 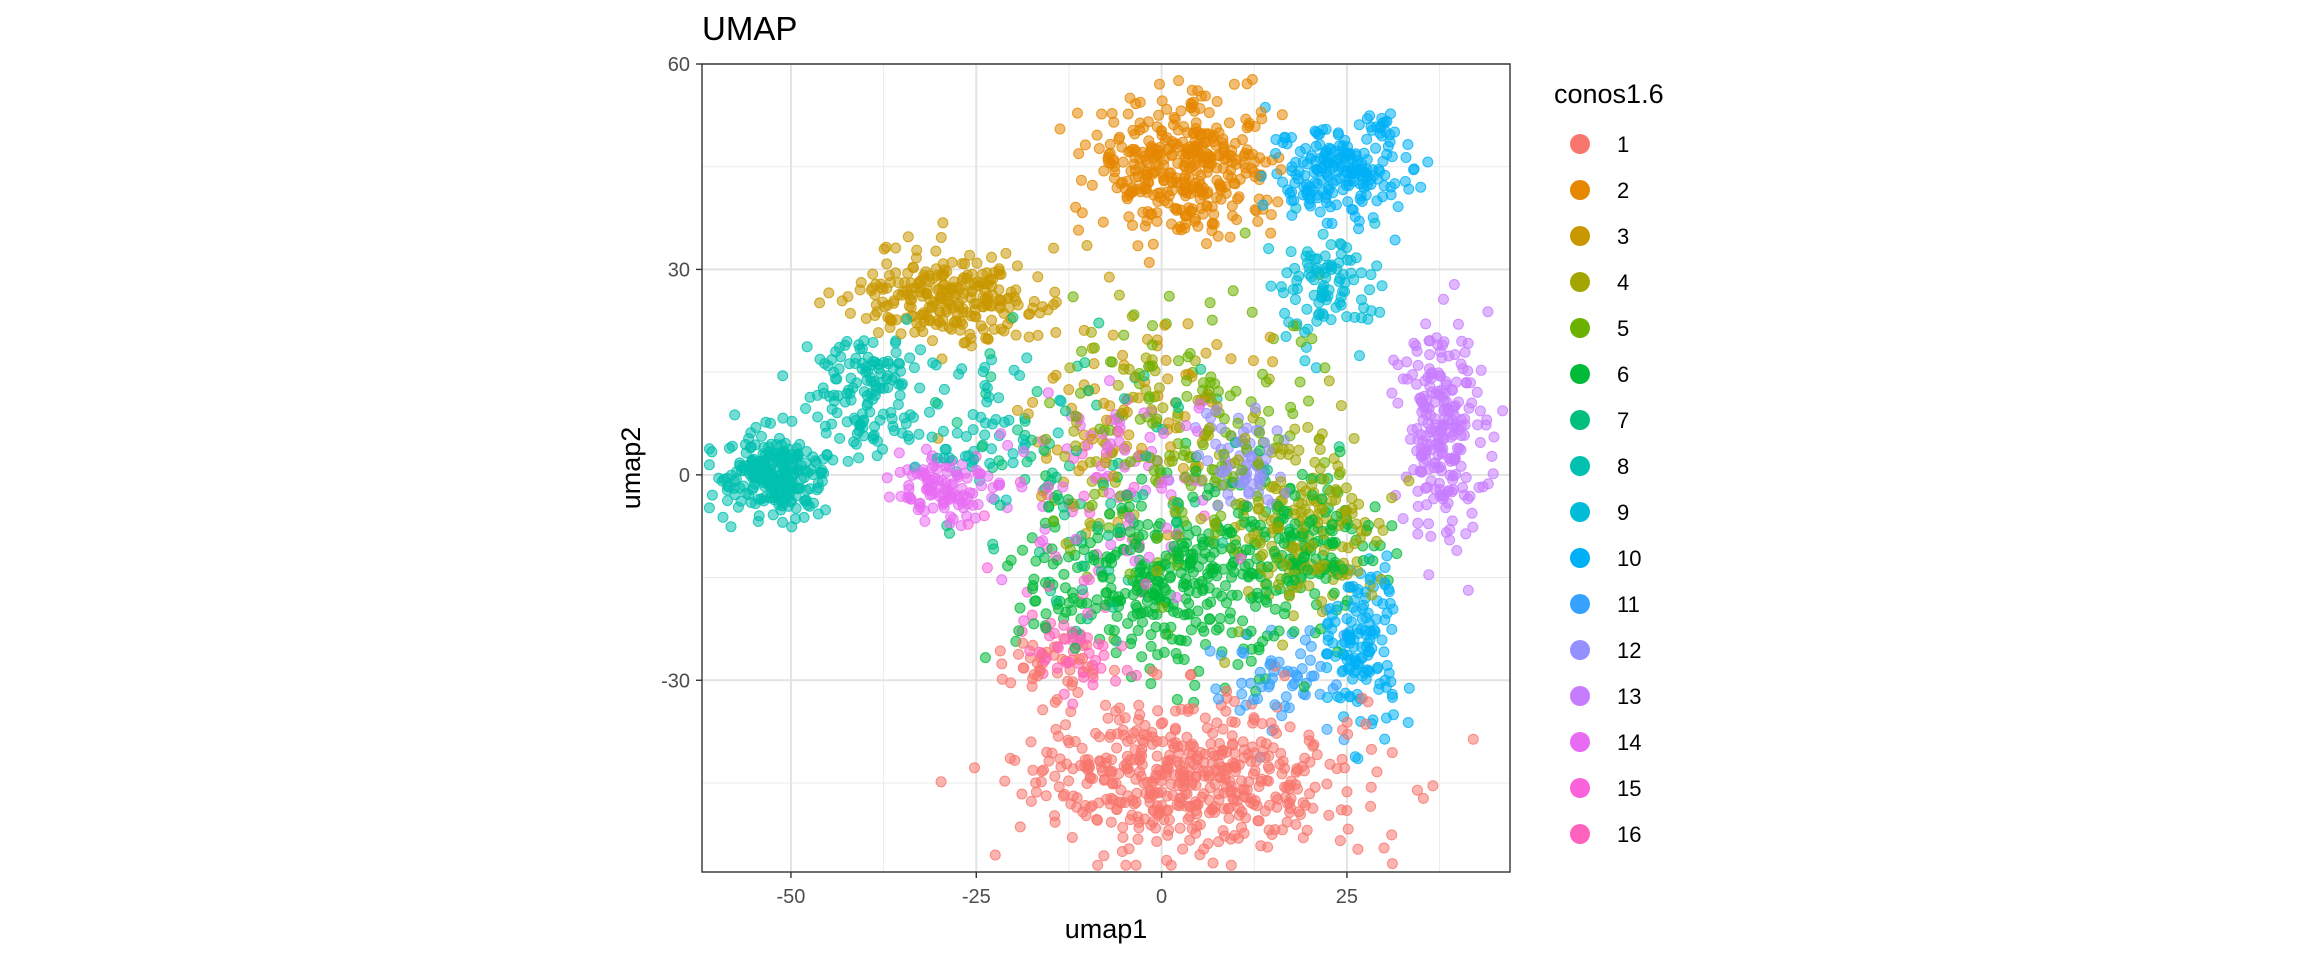 What do you see at coordinates (1629, 558) in the screenshot?
I see `legend-label-10: 10` at bounding box center [1629, 558].